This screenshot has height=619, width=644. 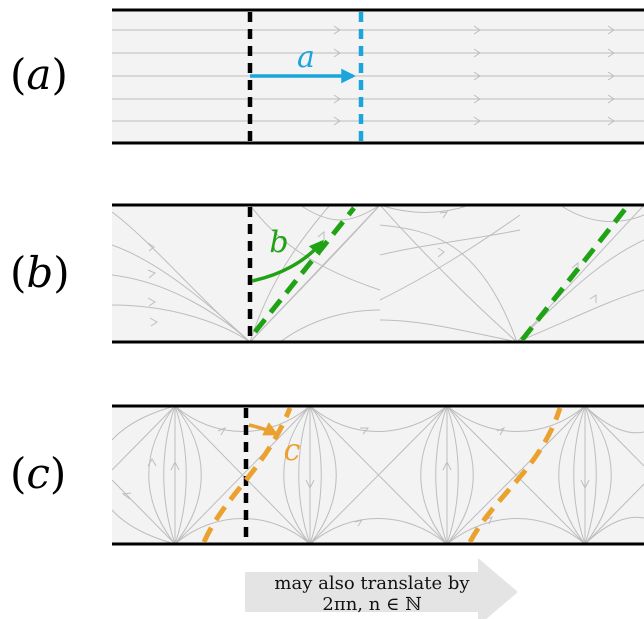 I want to click on panel-b-translation-arrow, so click(x=287, y=261).